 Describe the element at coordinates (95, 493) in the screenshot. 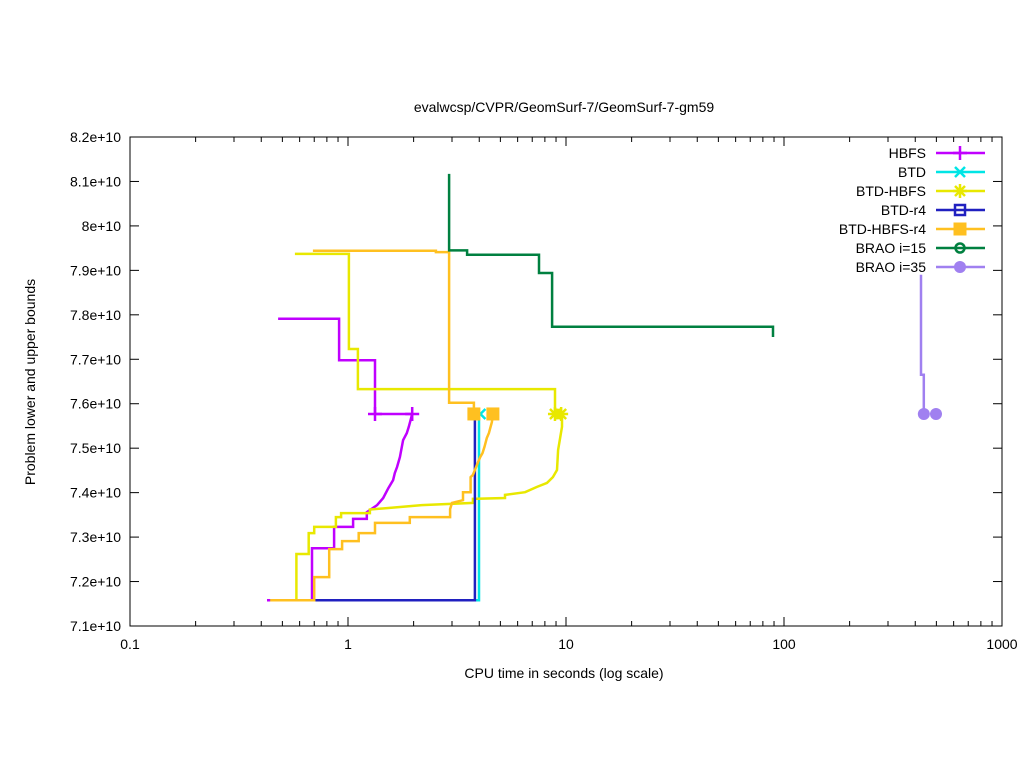

I see `y-tick-label: 7.4e+10` at that location.